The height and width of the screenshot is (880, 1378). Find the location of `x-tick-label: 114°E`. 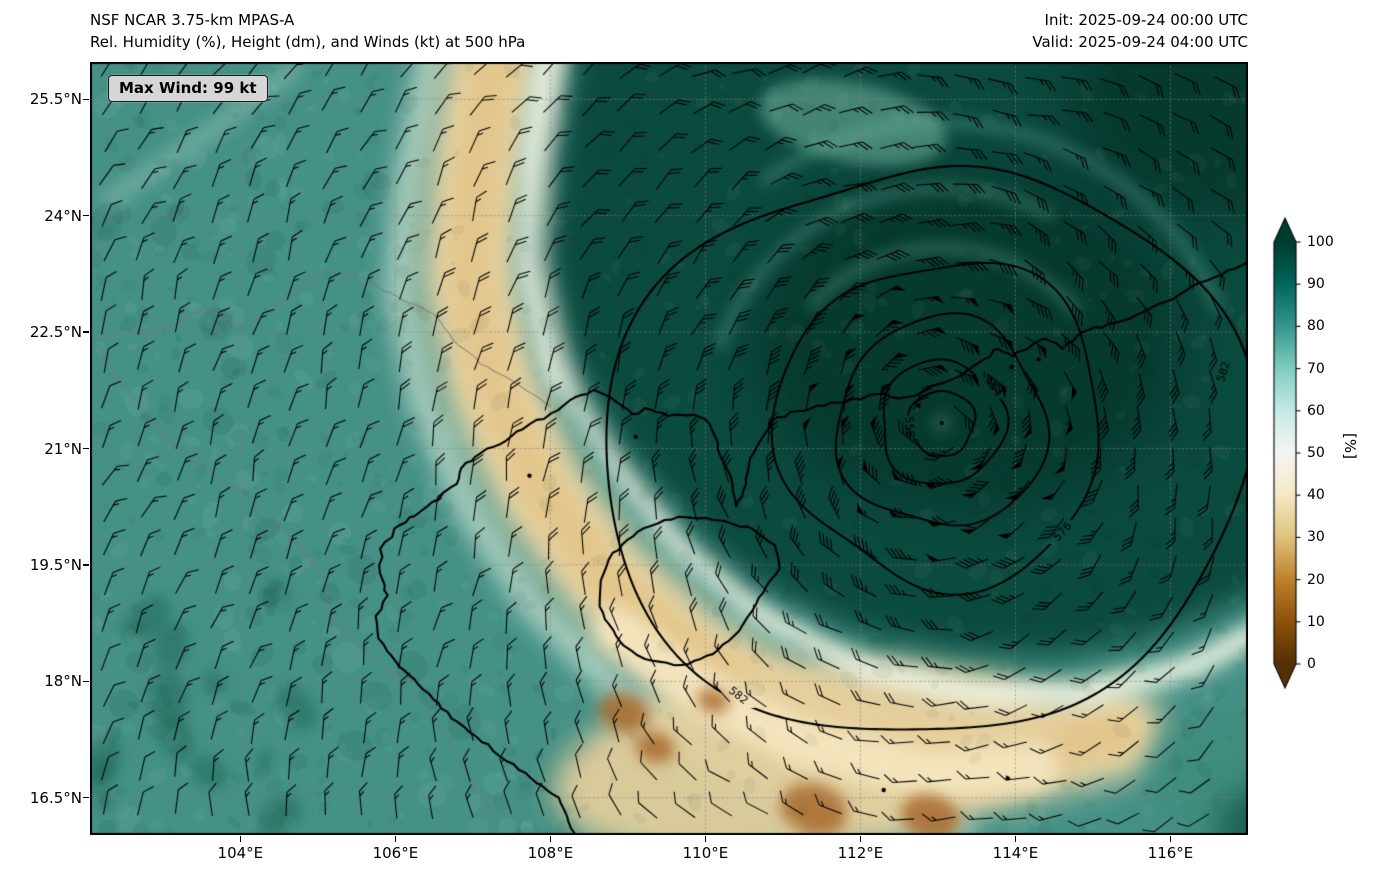

x-tick-label: 114°E is located at coordinates (1015, 853).